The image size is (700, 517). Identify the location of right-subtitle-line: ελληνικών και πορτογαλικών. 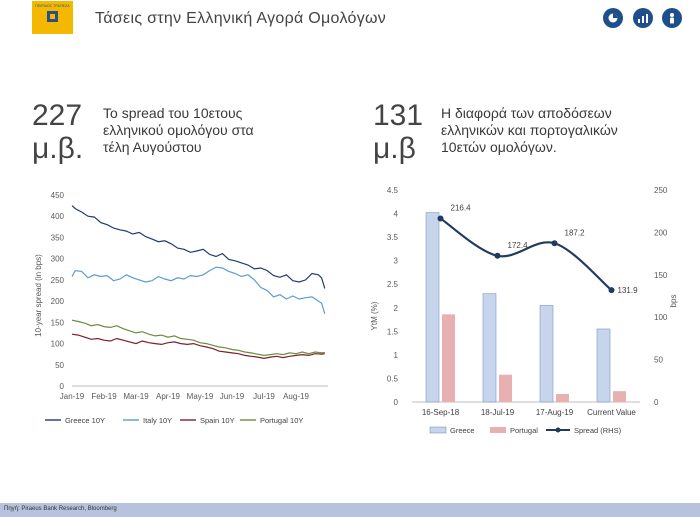
(529, 130).